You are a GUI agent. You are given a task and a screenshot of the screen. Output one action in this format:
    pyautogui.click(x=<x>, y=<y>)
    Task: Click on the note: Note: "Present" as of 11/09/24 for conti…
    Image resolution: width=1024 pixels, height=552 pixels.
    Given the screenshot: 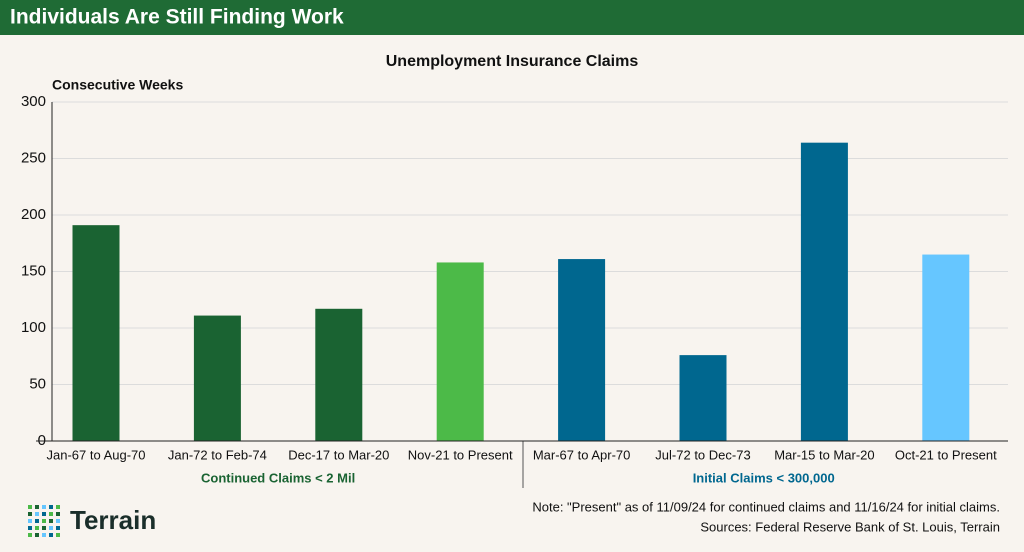 What is the action you would take?
    pyautogui.click(x=766, y=506)
    